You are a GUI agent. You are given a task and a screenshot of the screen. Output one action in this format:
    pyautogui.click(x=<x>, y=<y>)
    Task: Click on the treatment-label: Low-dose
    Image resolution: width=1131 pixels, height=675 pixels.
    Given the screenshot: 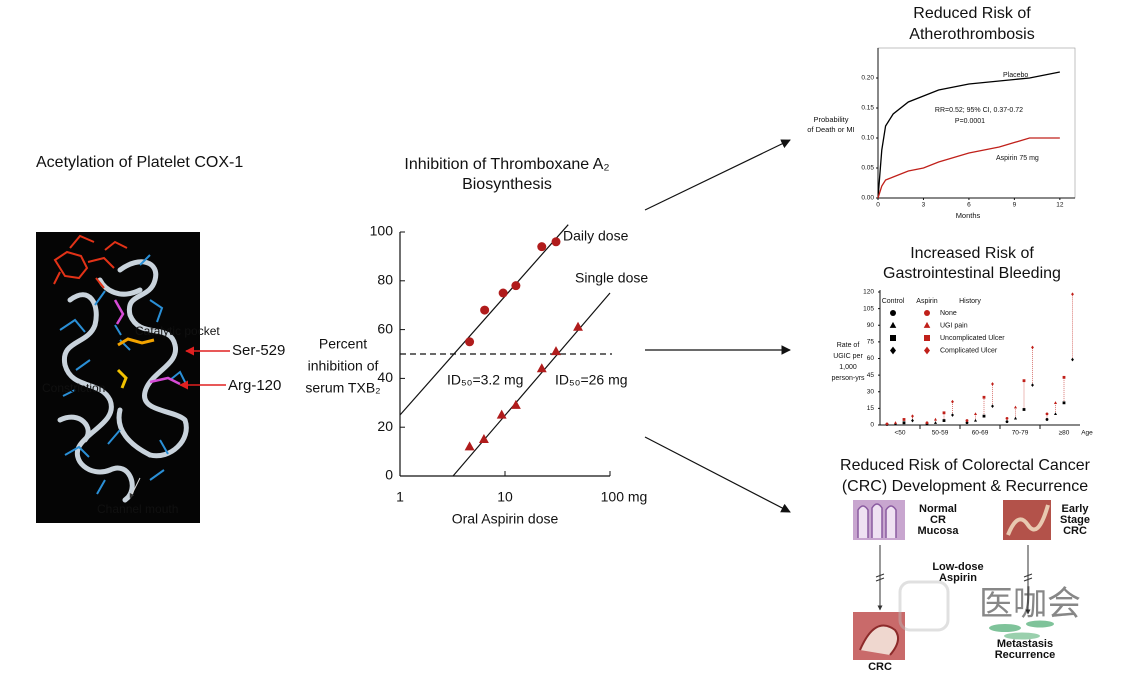 What is the action you would take?
    pyautogui.click(x=957, y=567)
    